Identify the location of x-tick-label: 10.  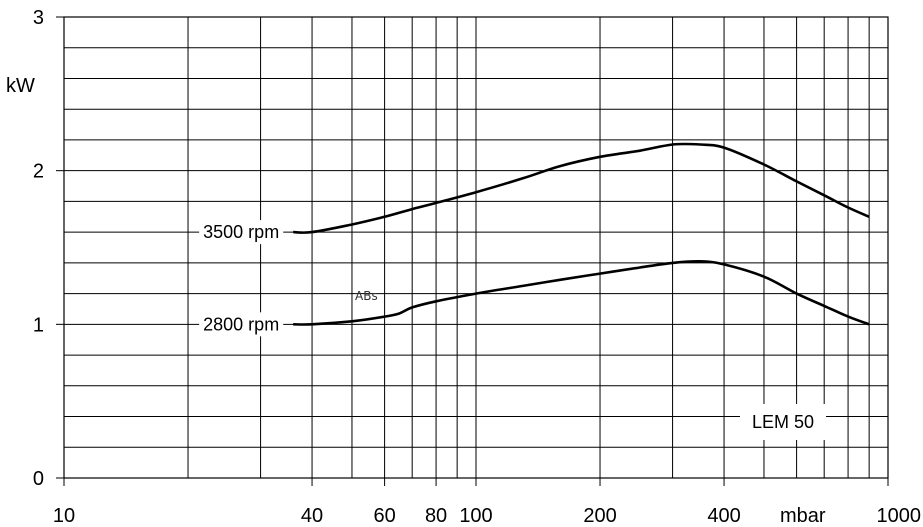
(64, 516).